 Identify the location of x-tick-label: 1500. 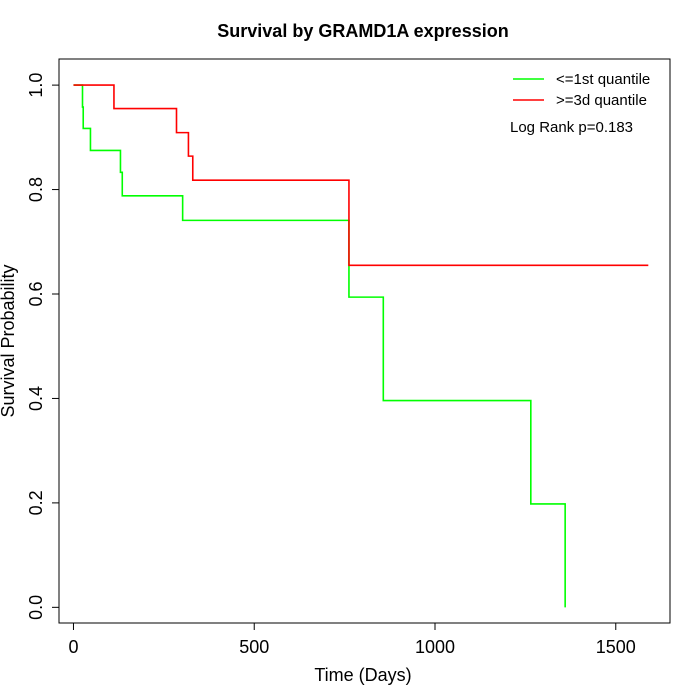
(616, 647).